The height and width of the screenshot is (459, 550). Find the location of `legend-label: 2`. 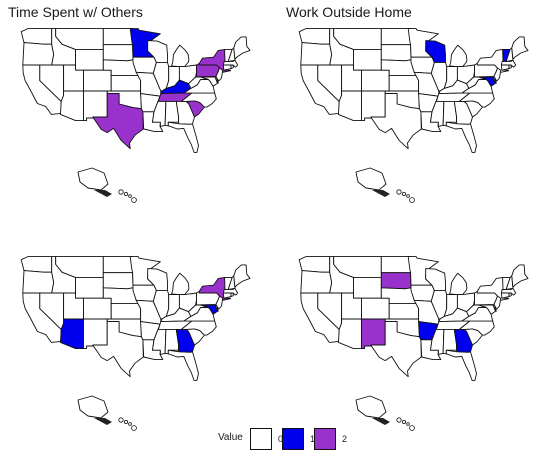

legend-label: 2 is located at coordinates (345, 439).